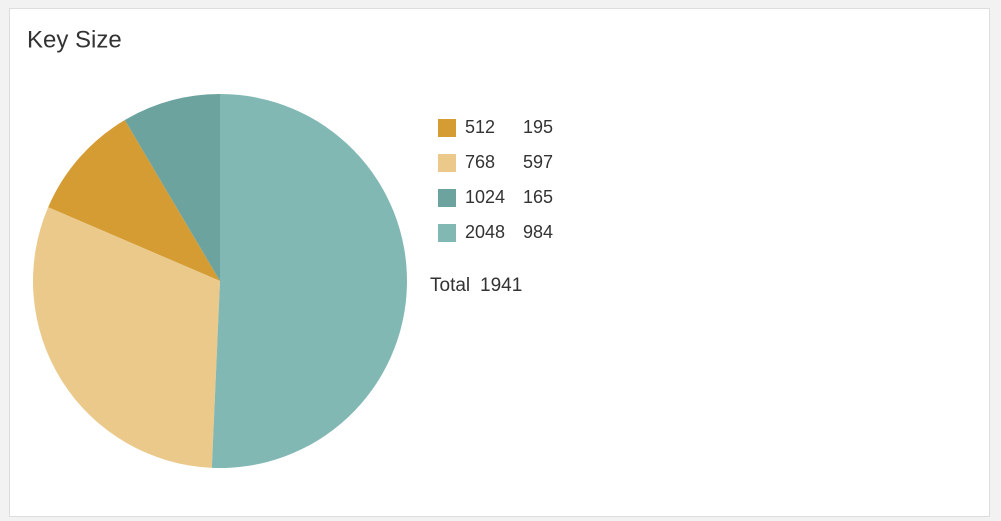  What do you see at coordinates (495, 179) in the screenshot?
I see `legend: 512 195 768 597 1024 165 2048 984` at bounding box center [495, 179].